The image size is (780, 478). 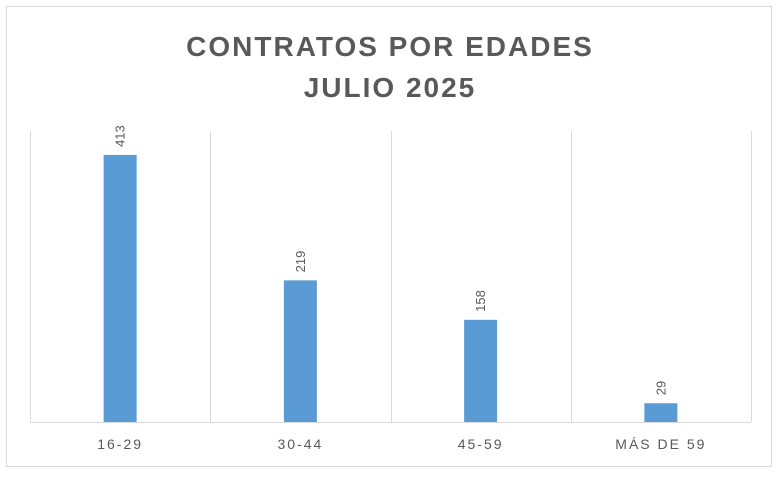 I want to click on chart-title-line-1: CONTRATOS POR EDADES, so click(x=390, y=46).